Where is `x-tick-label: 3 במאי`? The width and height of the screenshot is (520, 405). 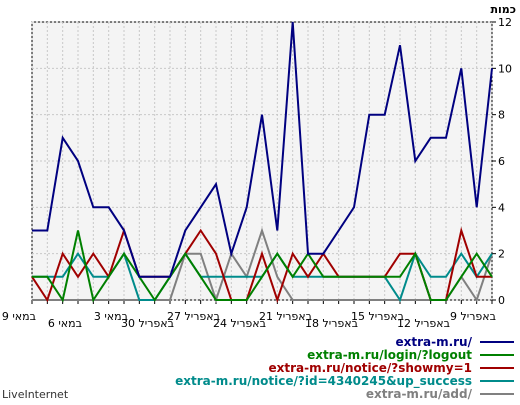 x-tick-label: 3 במאי is located at coordinates (111, 316).